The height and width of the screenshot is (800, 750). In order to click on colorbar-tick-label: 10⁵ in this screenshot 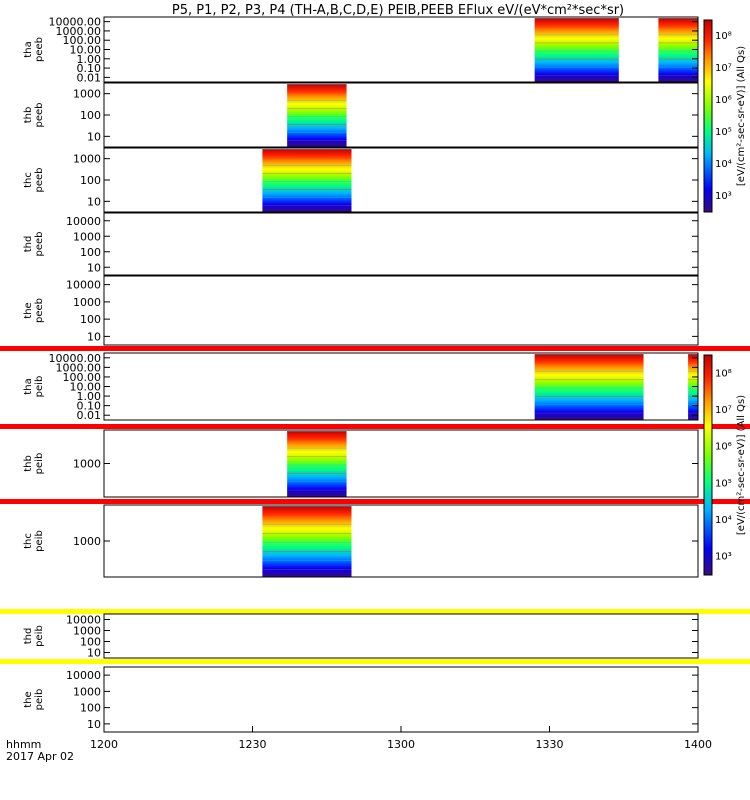, I will do `click(723, 483)`.